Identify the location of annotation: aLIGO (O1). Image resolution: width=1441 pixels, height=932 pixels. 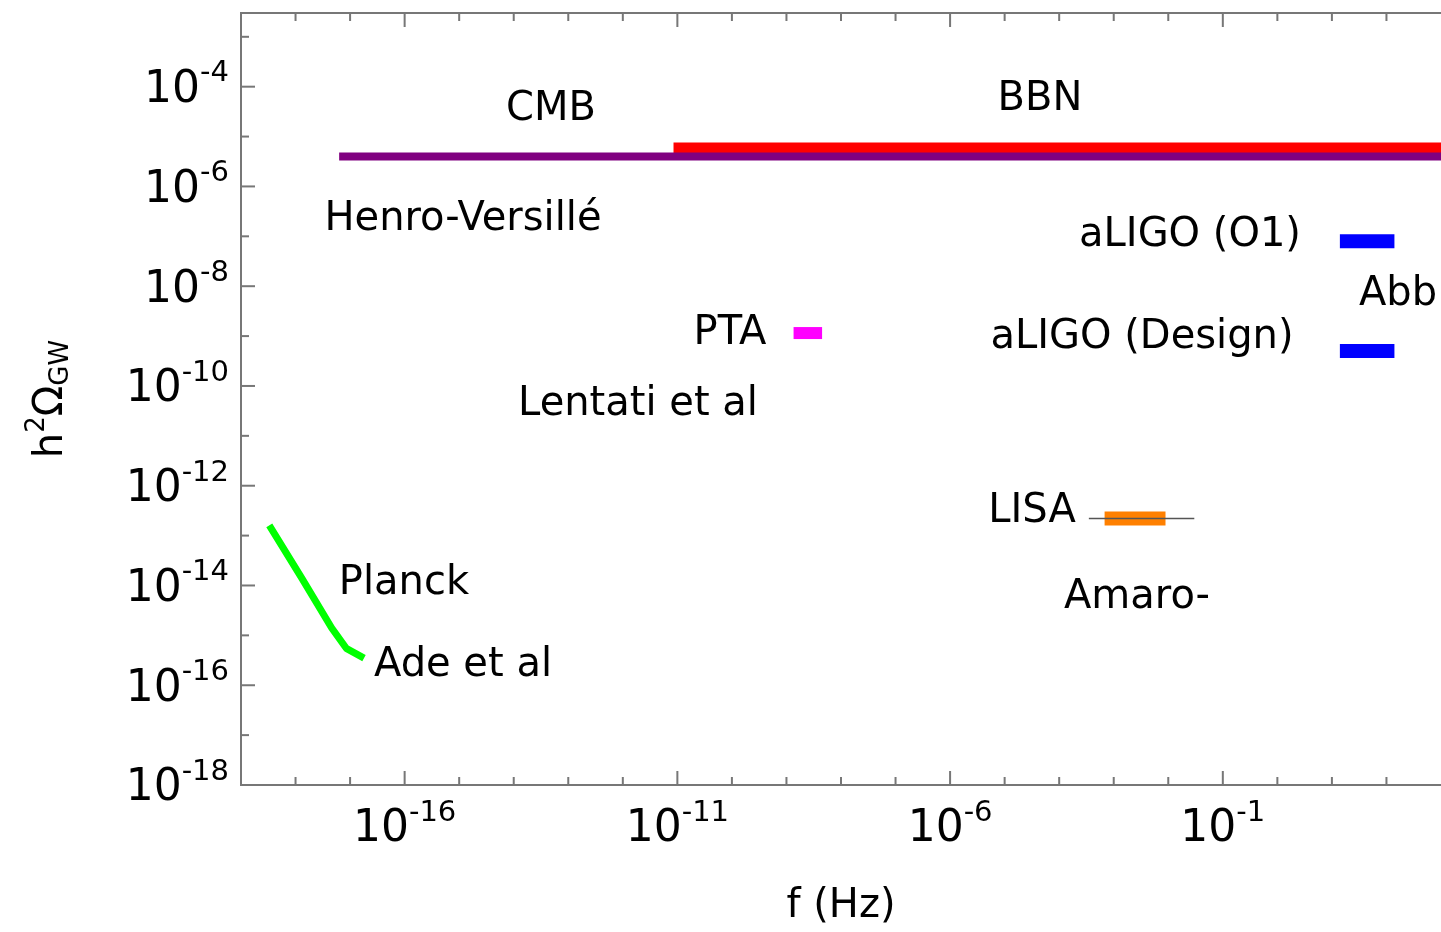
(1190, 232).